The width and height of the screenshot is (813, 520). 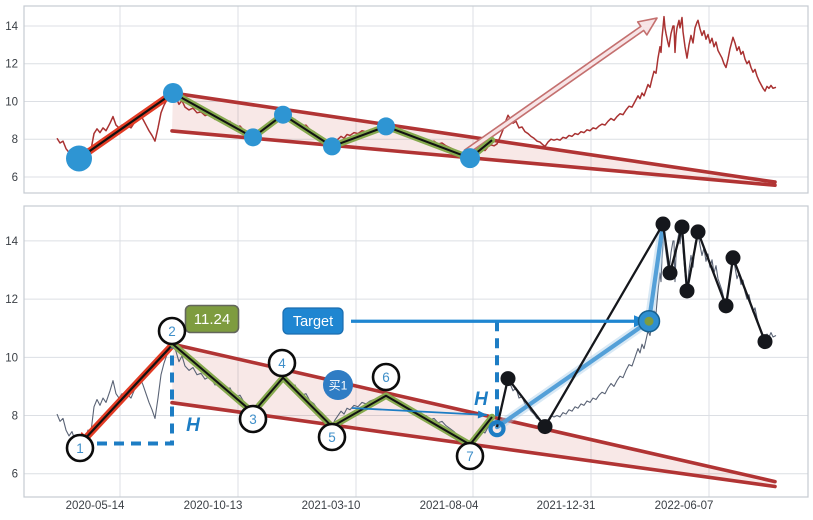 I want to click on x-tick-label: 2020-10-13, so click(x=213, y=506).